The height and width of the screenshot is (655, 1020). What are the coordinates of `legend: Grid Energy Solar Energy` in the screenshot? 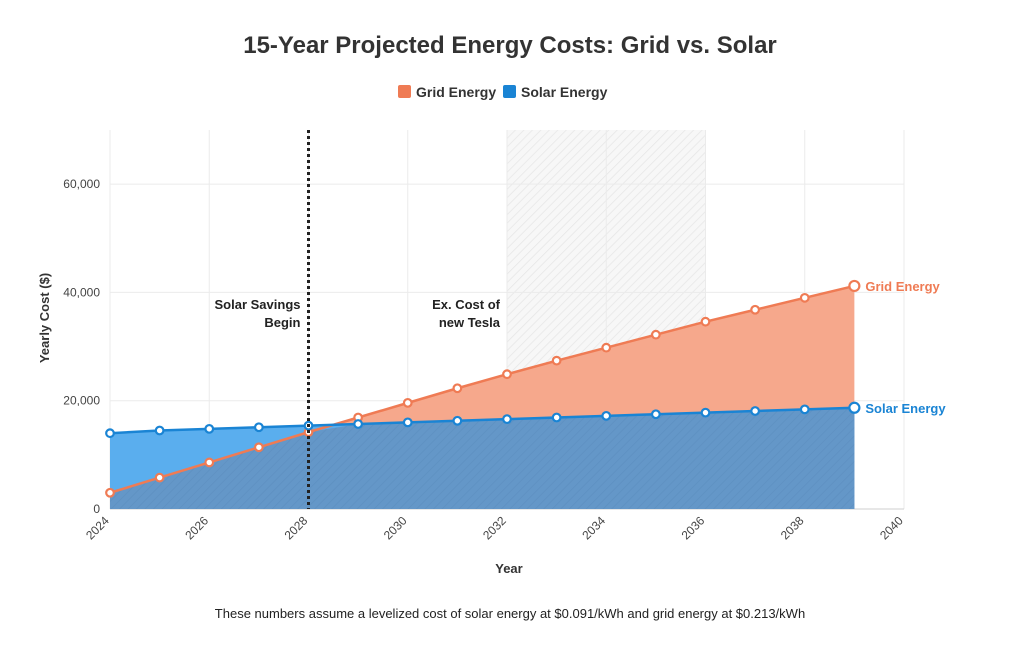 It's located at (503, 92).